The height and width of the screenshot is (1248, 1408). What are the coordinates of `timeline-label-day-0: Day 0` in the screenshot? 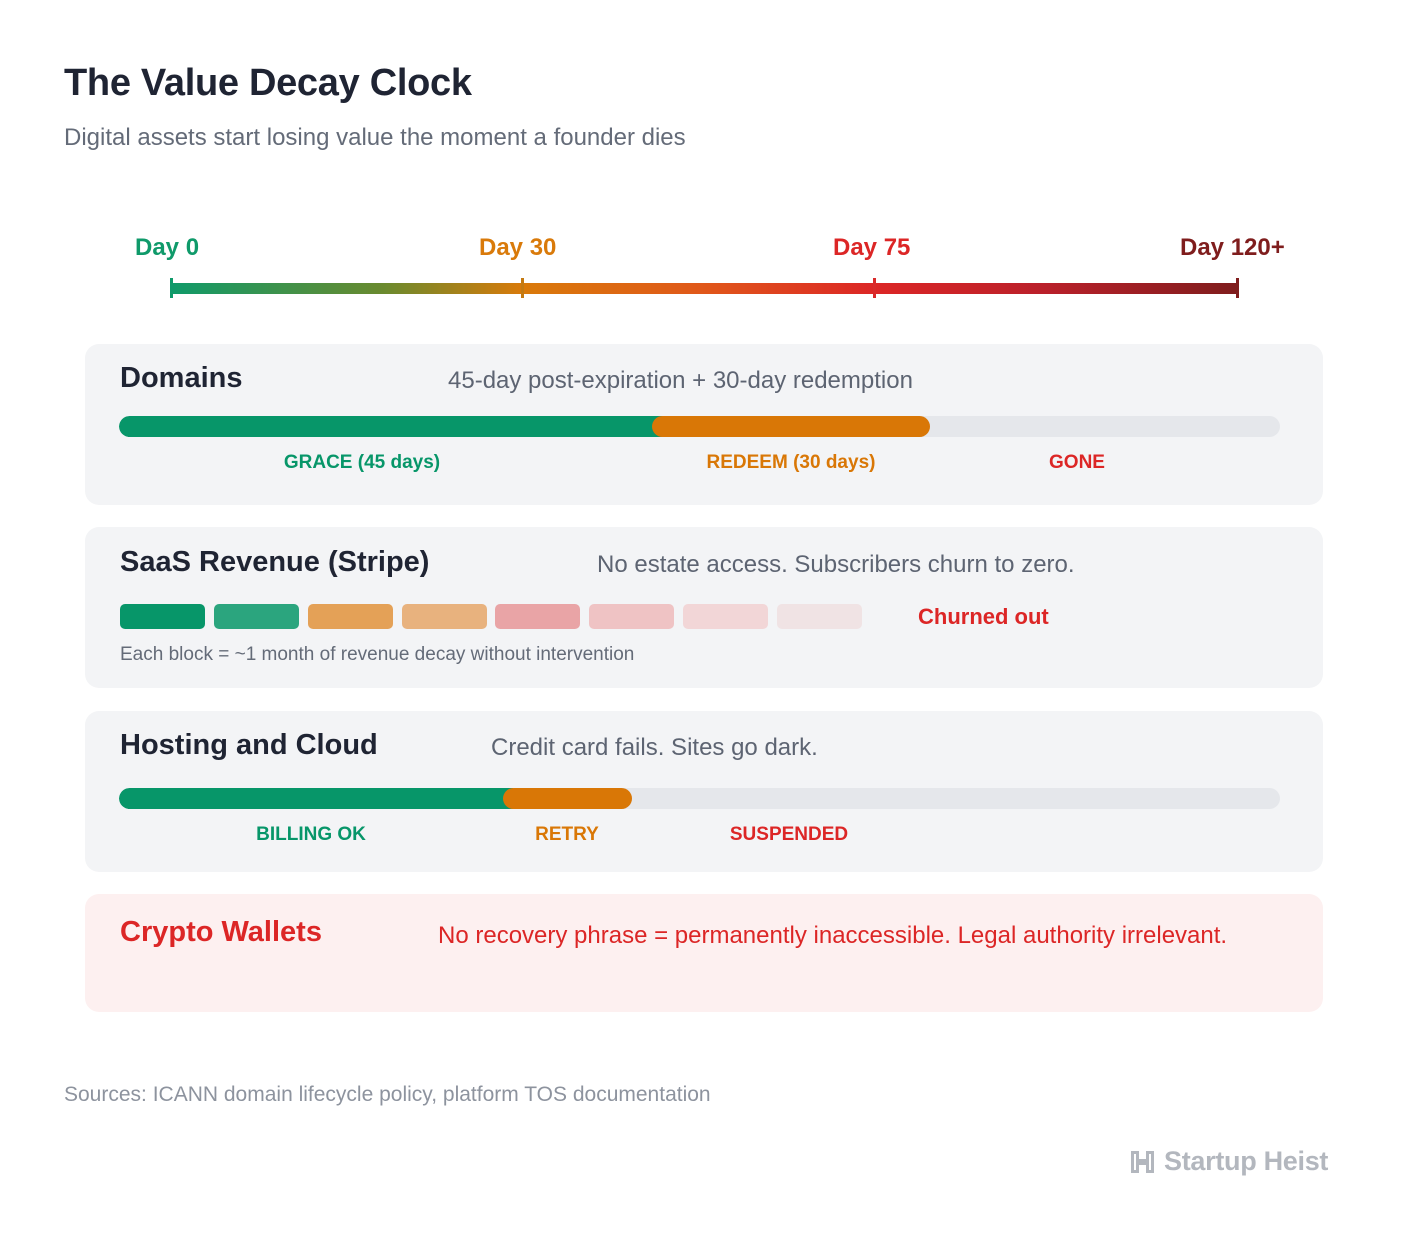 It's located at (167, 247).